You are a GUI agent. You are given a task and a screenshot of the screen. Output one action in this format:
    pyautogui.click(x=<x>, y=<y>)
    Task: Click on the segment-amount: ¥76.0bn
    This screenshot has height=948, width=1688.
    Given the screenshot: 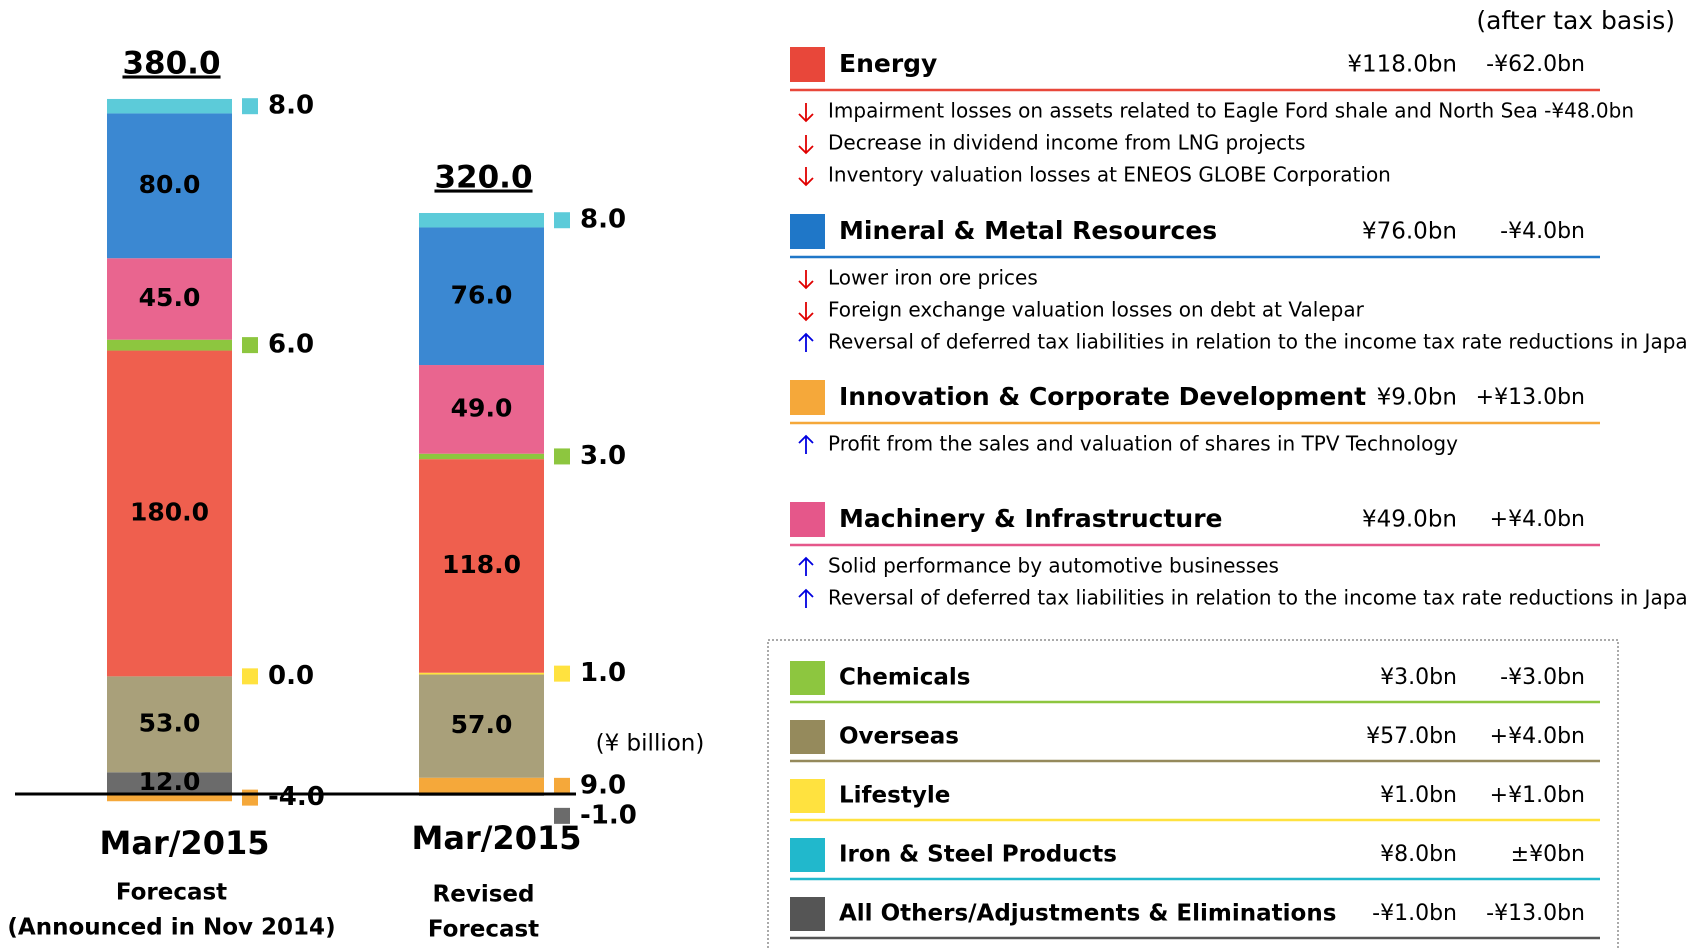 What is the action you would take?
    pyautogui.click(x=1409, y=232)
    